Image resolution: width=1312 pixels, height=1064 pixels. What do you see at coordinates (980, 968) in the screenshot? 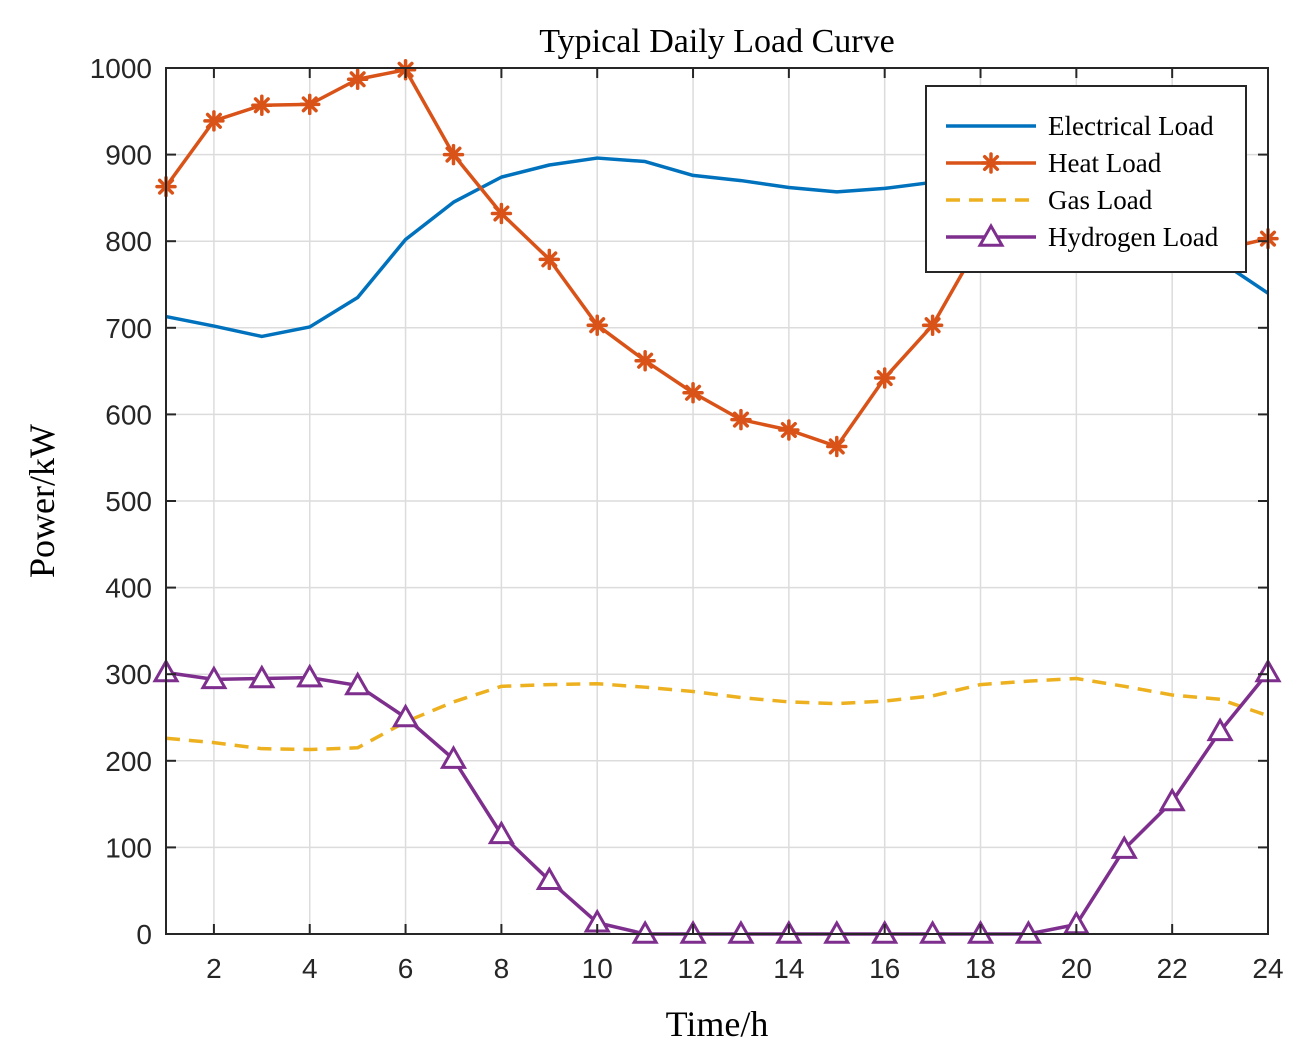
I see `x-tick-label: 18` at bounding box center [980, 968].